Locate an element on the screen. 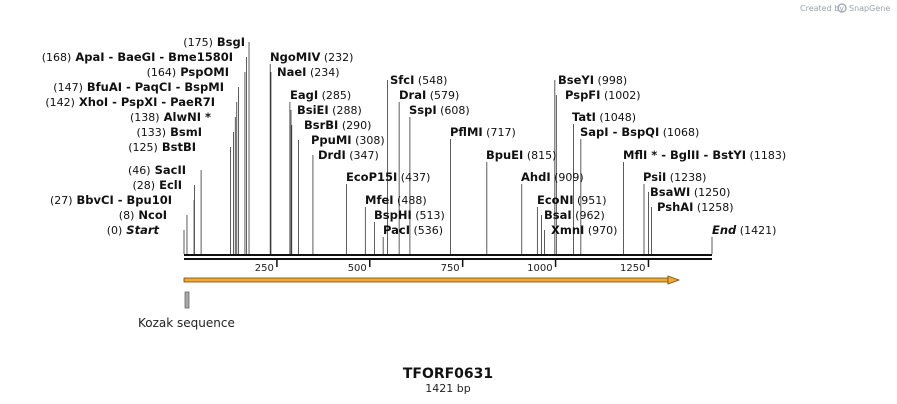 The width and height of the screenshot is (897, 404). site-label: BspHI (513) is located at coordinates (409, 215).